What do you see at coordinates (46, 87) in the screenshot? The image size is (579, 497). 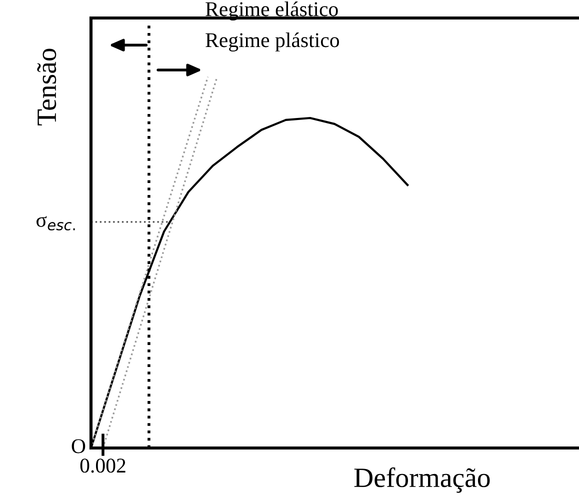 I see `y-axis-title: Tensão` at bounding box center [46, 87].